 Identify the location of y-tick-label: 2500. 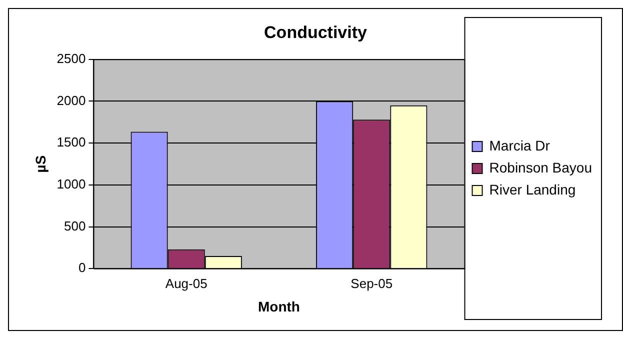
(71, 58).